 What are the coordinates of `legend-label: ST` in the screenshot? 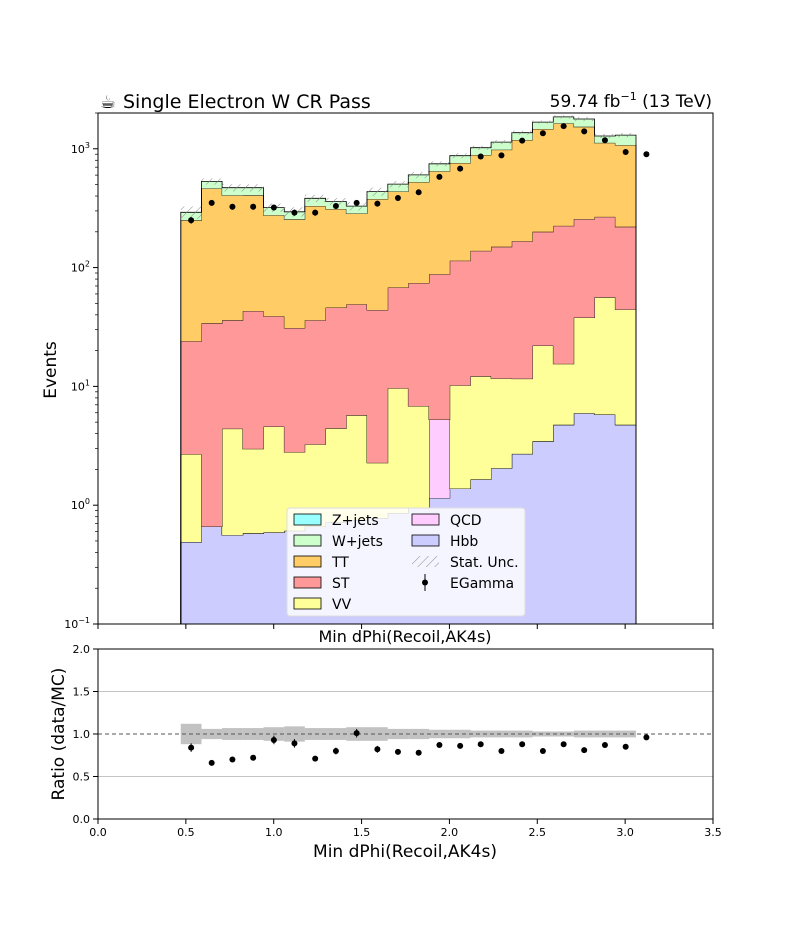 It's located at (341, 584).